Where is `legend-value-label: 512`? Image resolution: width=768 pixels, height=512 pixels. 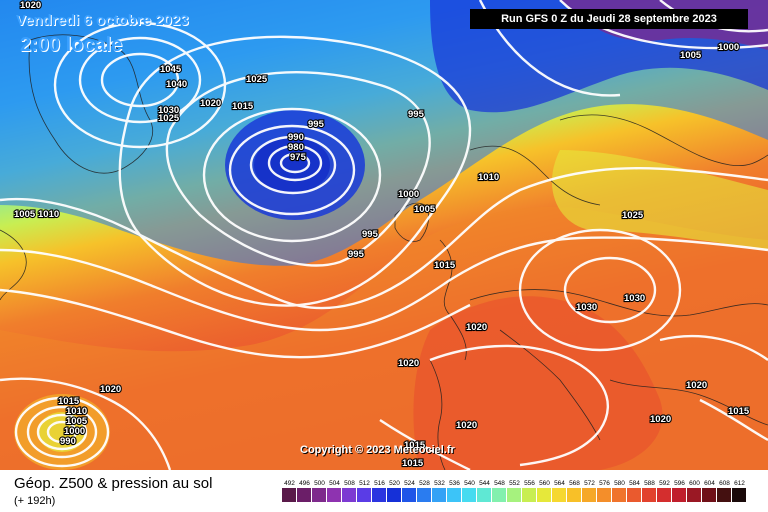
legend-value-label: 512 is located at coordinates (364, 483).